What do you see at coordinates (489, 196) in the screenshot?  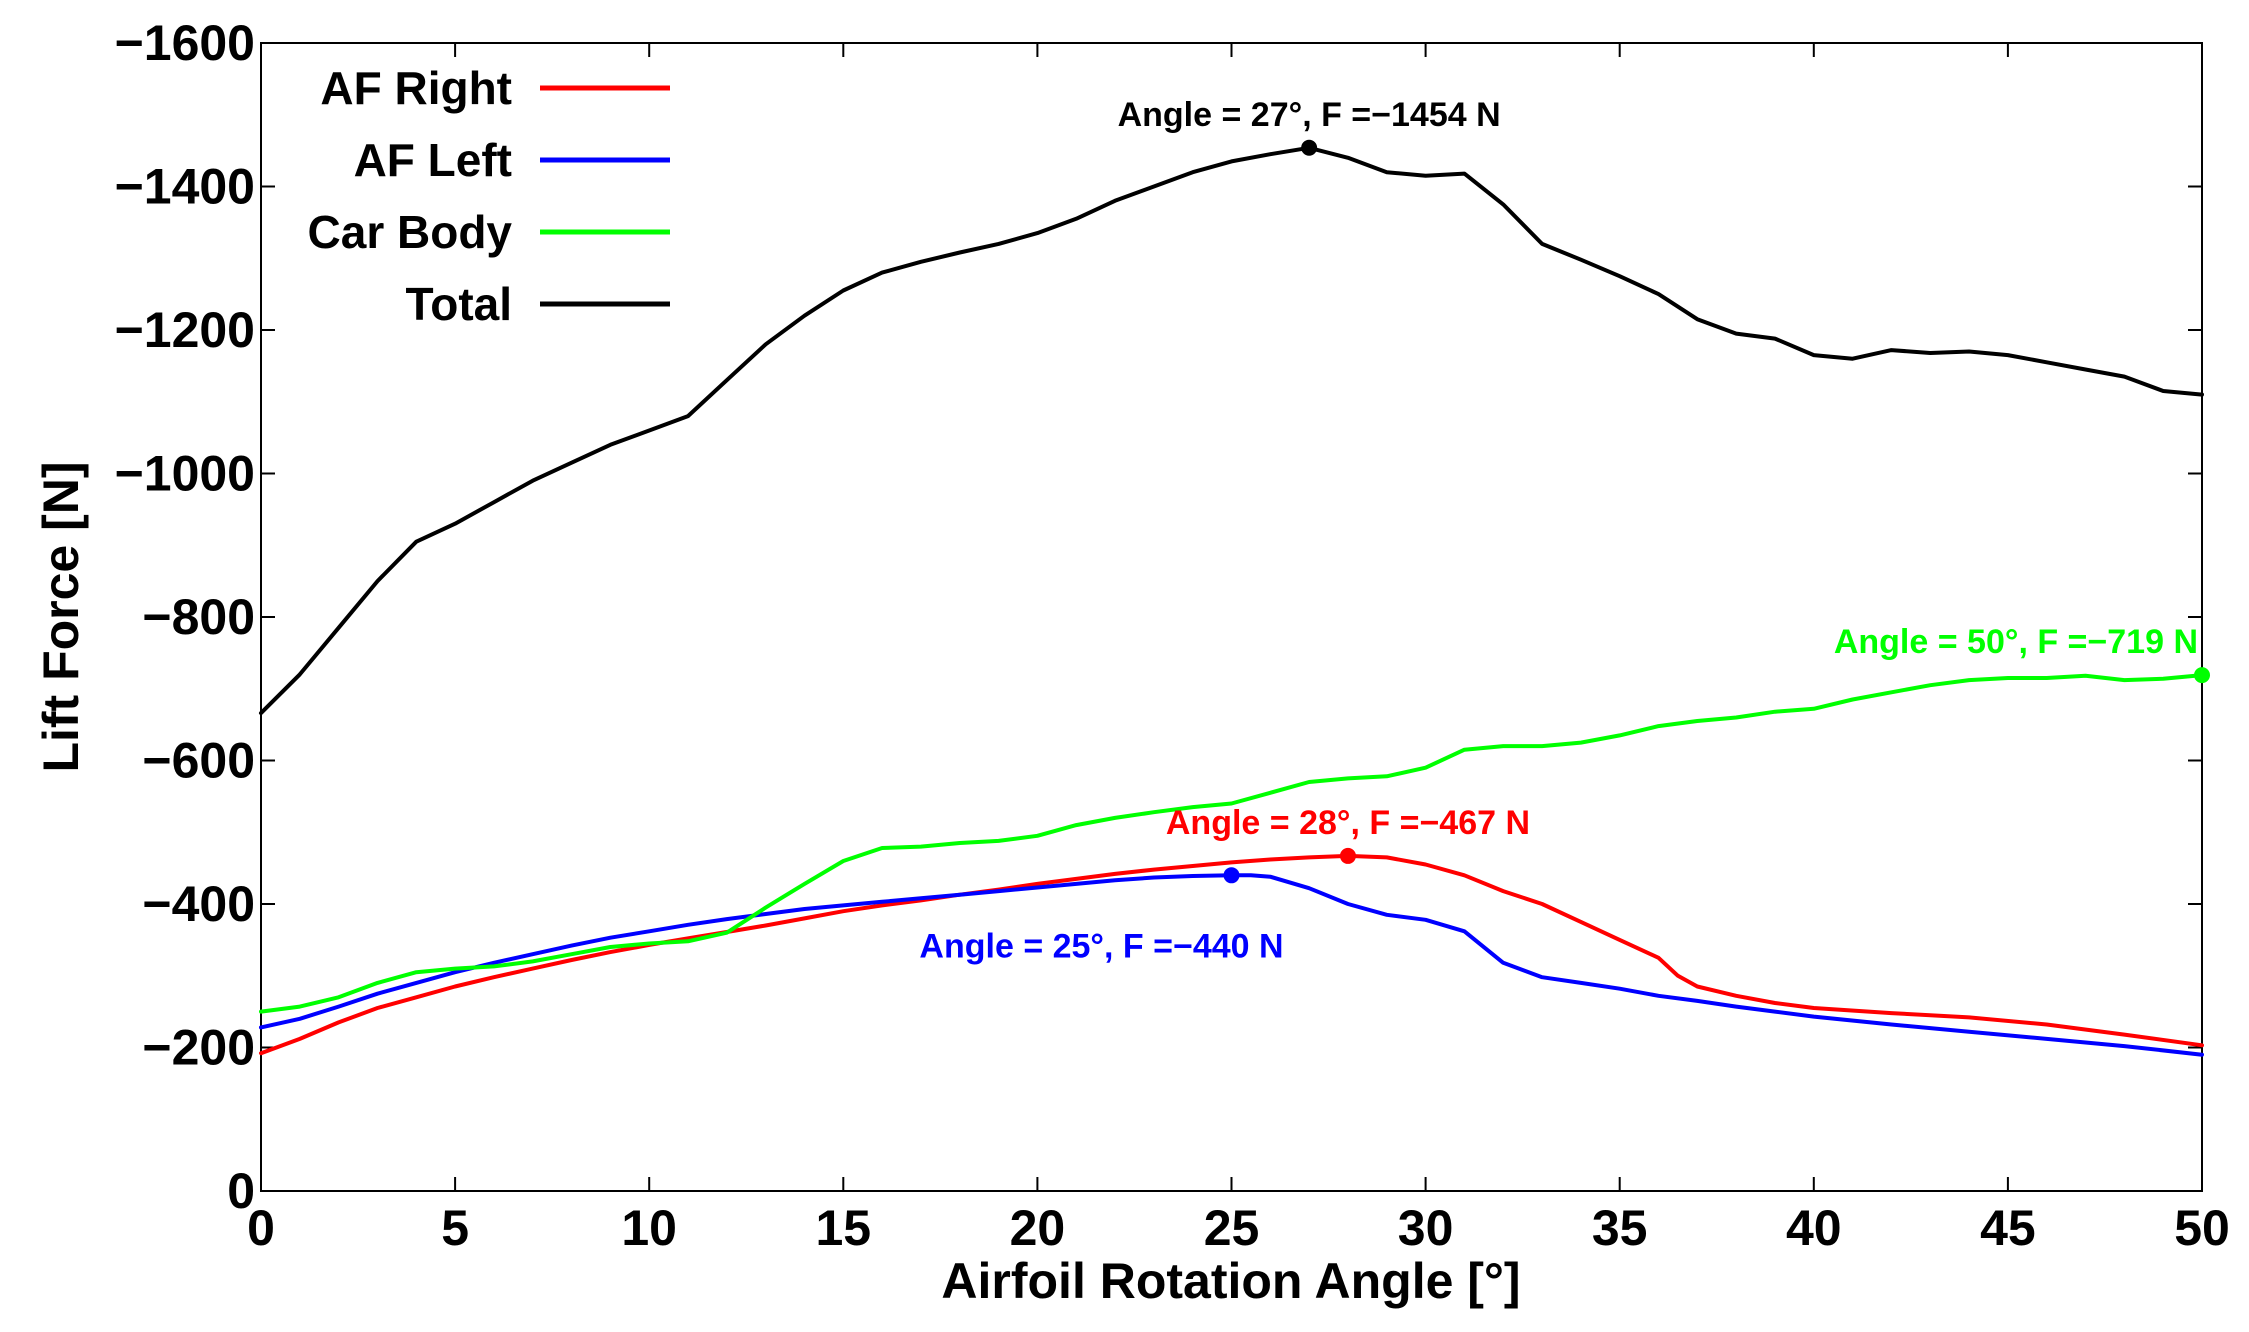 I see `legend: AF Right AF Left Car Body Total` at bounding box center [489, 196].